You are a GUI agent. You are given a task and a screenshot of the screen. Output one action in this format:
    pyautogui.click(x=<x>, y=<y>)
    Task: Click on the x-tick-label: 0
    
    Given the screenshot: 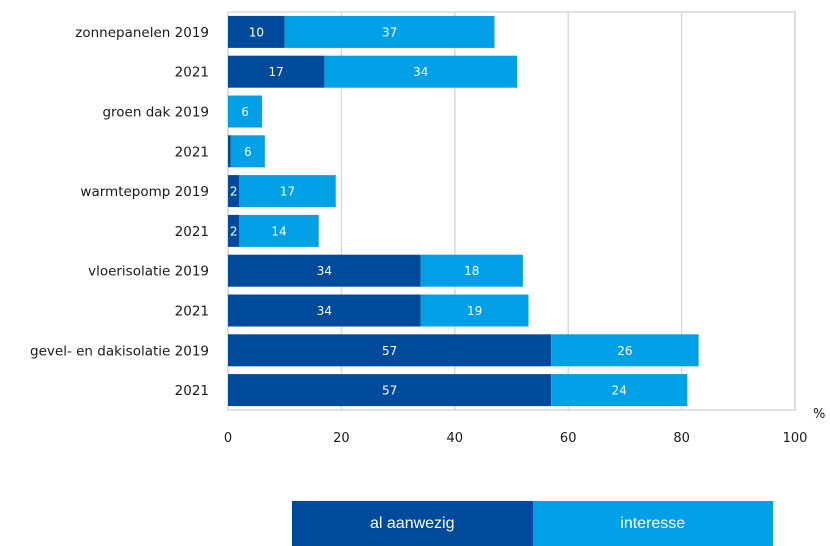 What is the action you would take?
    pyautogui.click(x=228, y=438)
    